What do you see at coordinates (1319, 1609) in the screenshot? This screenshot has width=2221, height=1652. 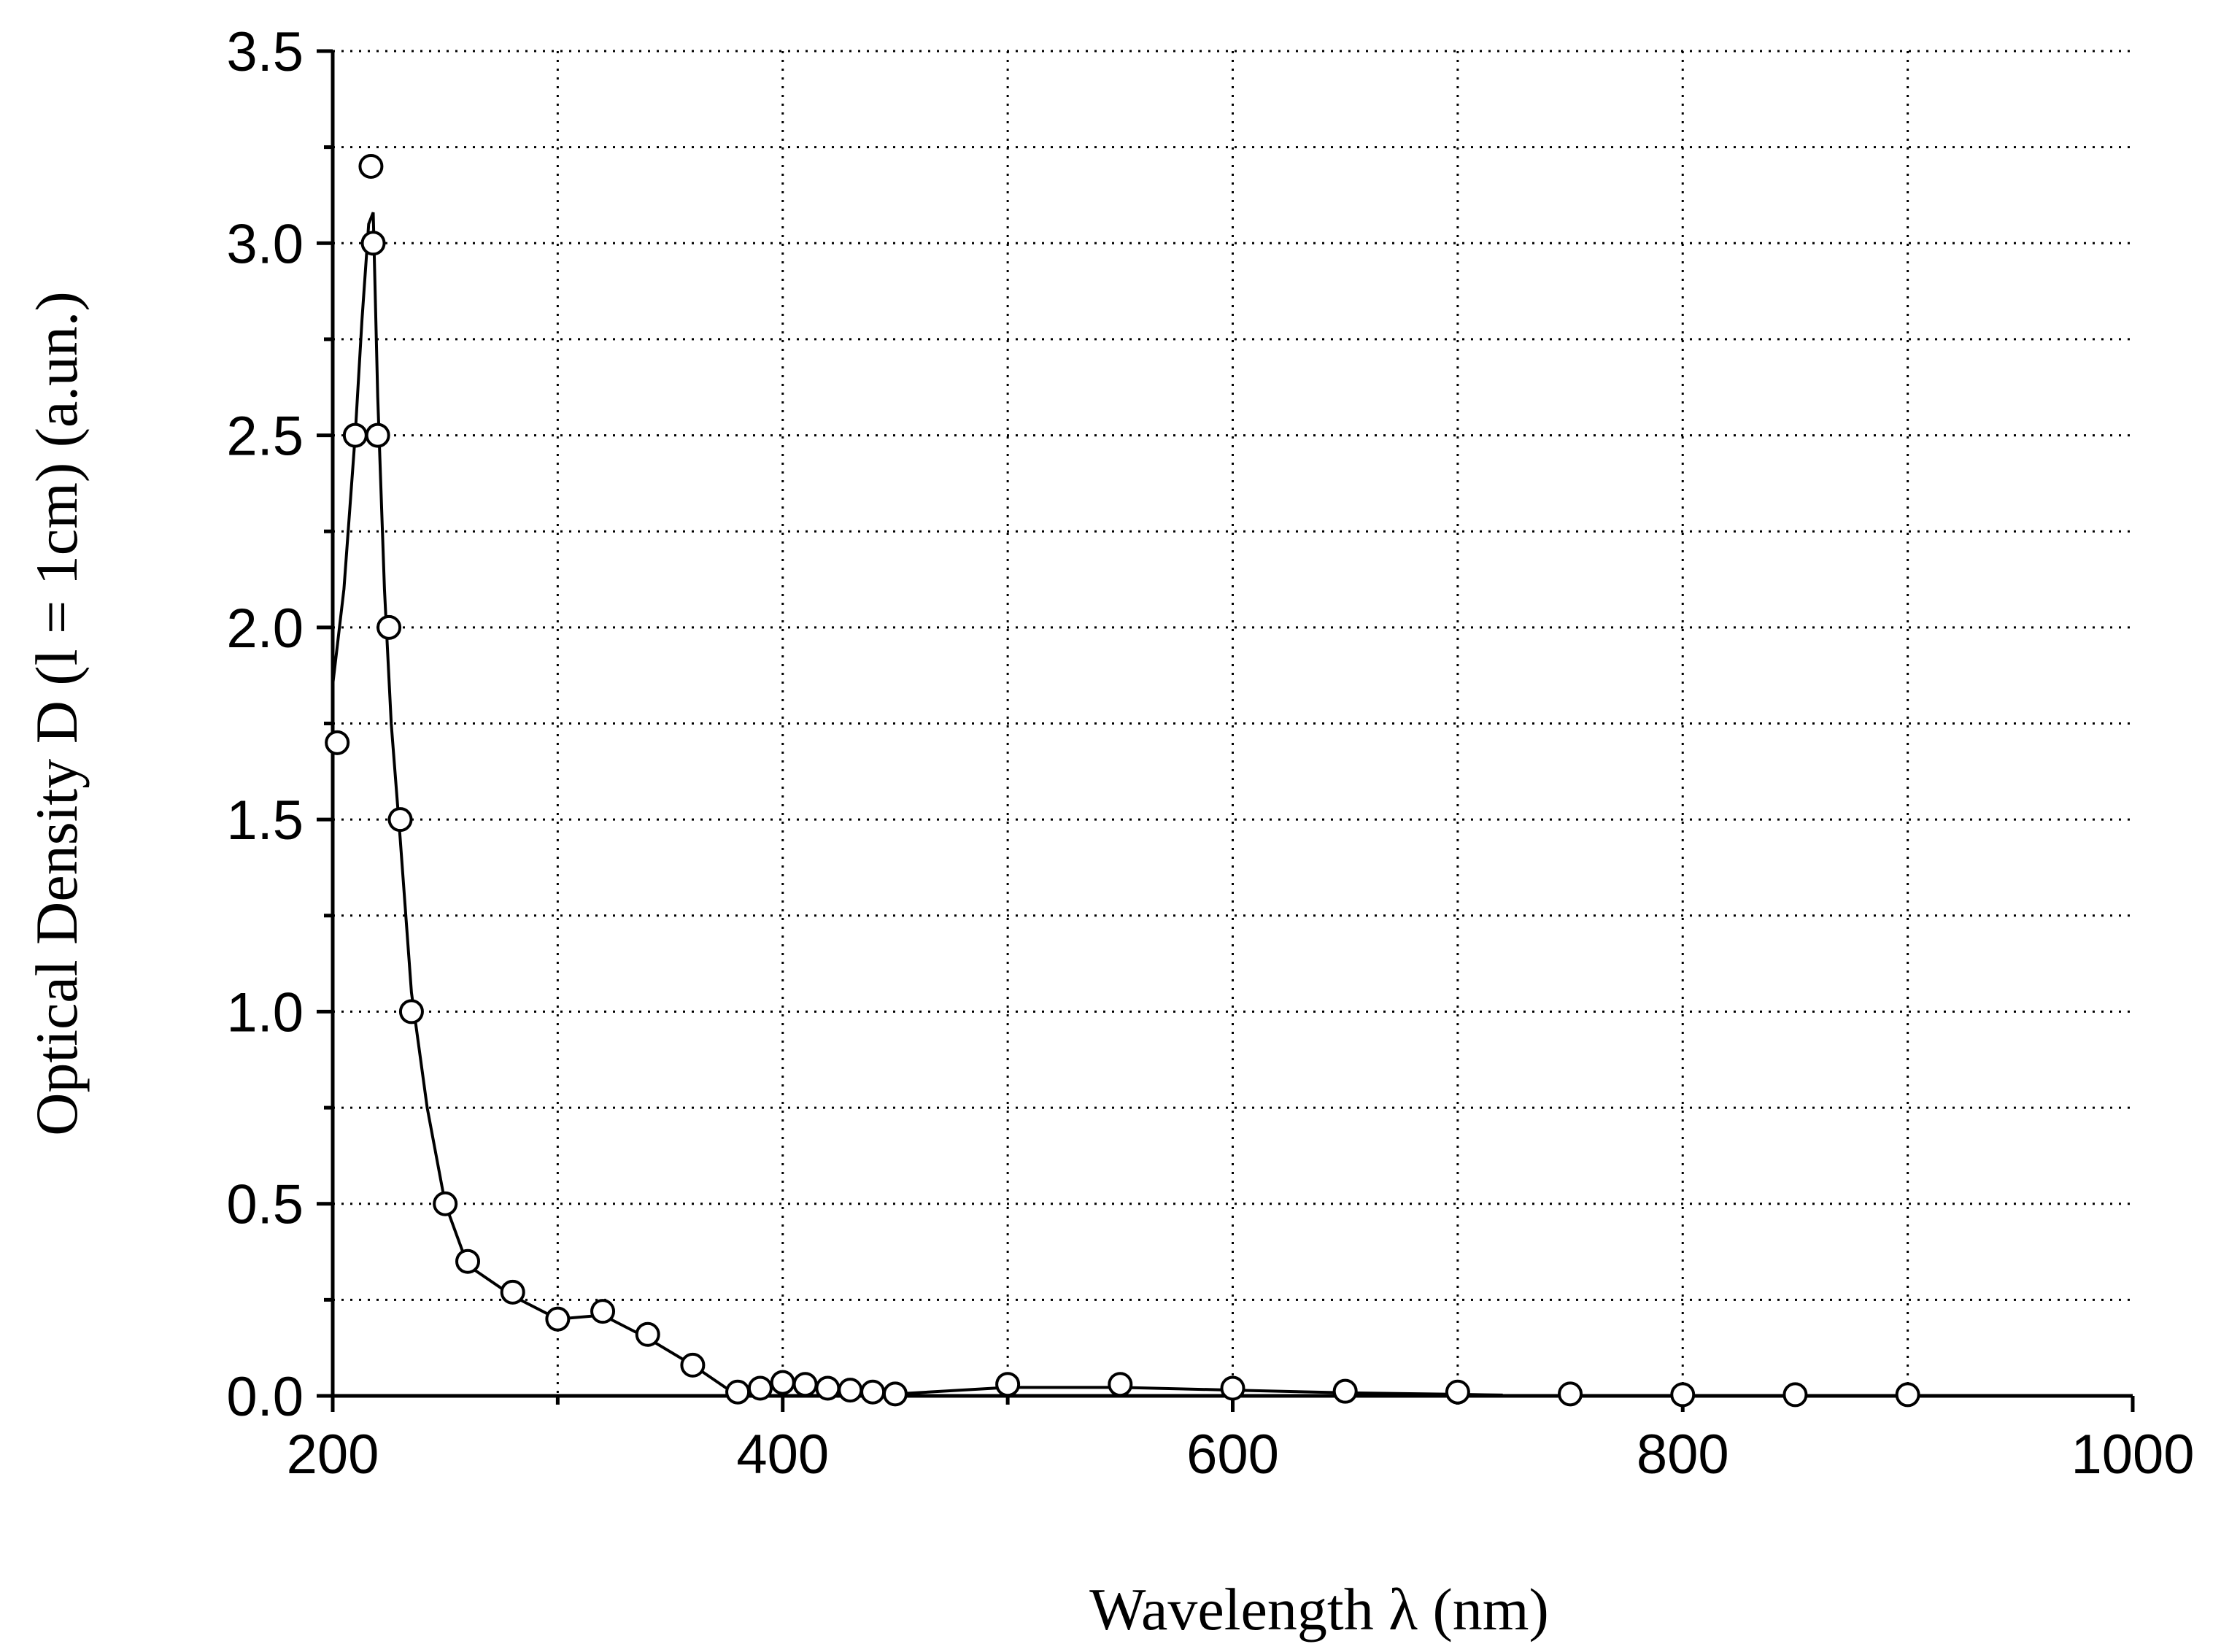 I see `x-axis-title: Wavelength λ (nm)` at bounding box center [1319, 1609].